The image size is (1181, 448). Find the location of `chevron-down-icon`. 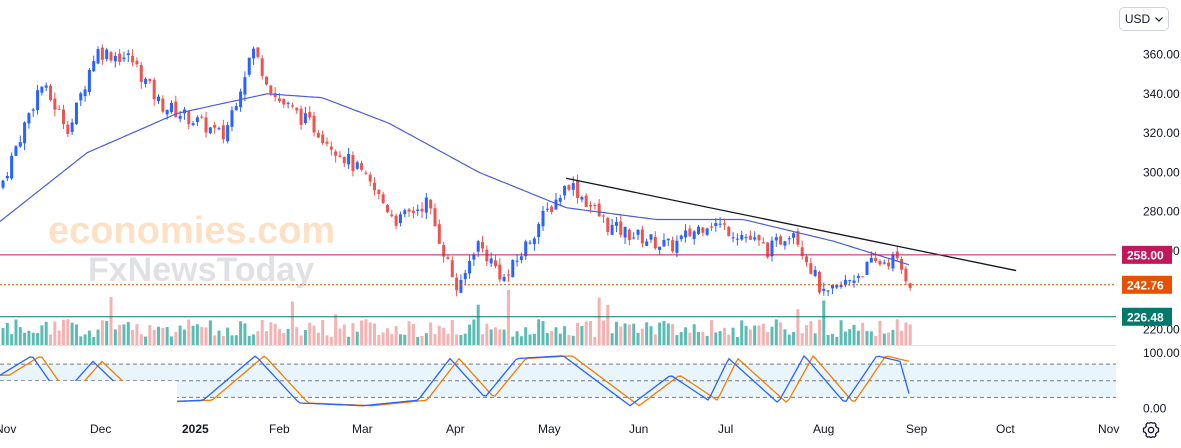

chevron-down-icon is located at coordinates (1159, 19).